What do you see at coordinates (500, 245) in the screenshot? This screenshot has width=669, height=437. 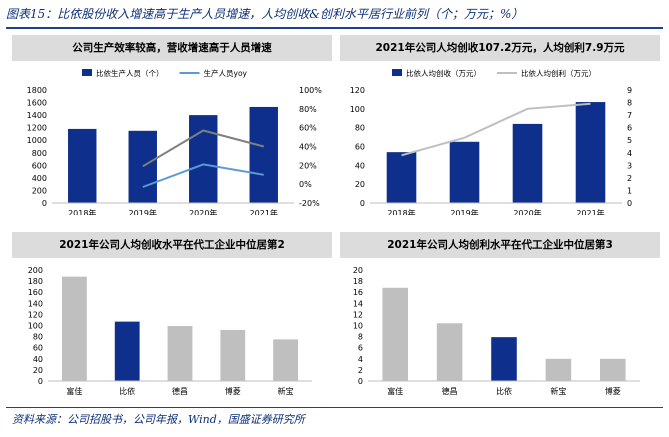 I see `chart-title: 2021年公司人均创利水平在代工企业中位居第3` at bounding box center [500, 245].